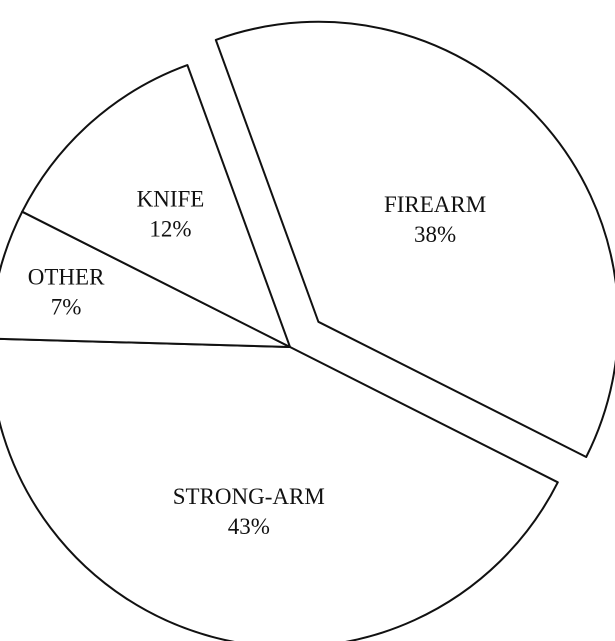 This screenshot has height=641, width=615. Describe the element at coordinates (435, 204) in the screenshot. I see `slice-label-firearm: FIREARM` at that location.